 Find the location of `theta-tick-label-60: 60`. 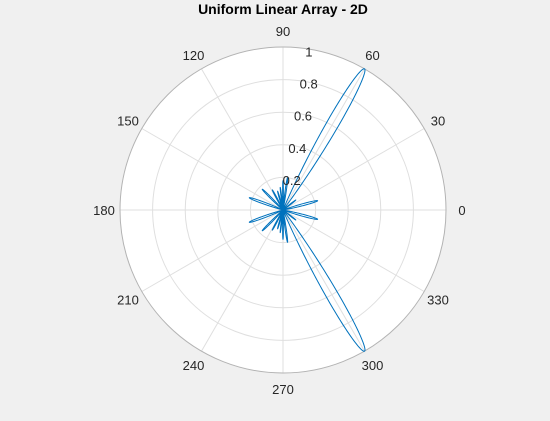

theta-tick-label-60: 60 is located at coordinates (372, 55).